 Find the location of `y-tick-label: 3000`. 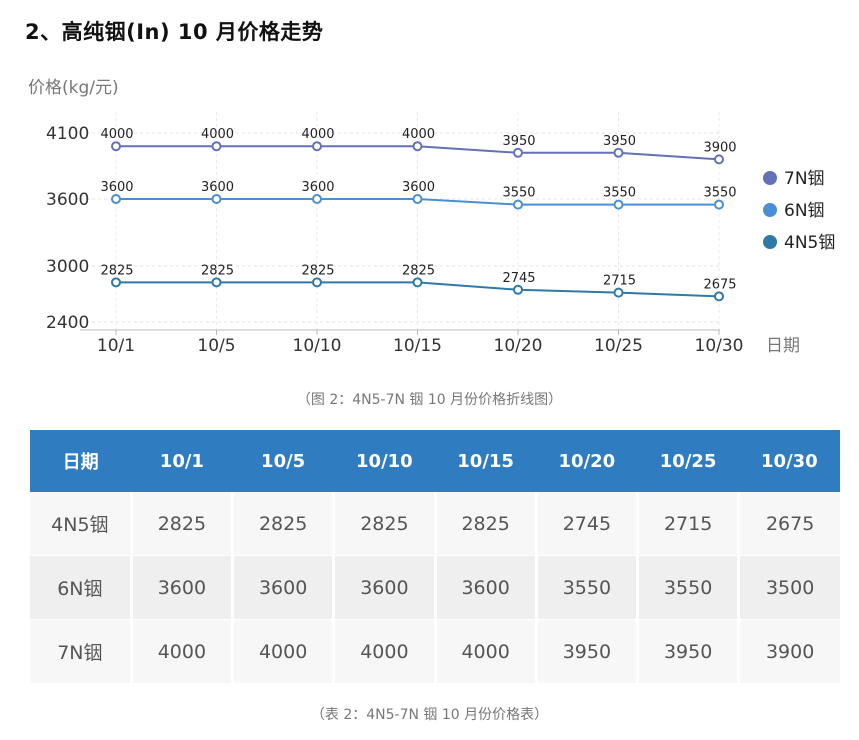

y-tick-label: 3000 is located at coordinates (67, 267).